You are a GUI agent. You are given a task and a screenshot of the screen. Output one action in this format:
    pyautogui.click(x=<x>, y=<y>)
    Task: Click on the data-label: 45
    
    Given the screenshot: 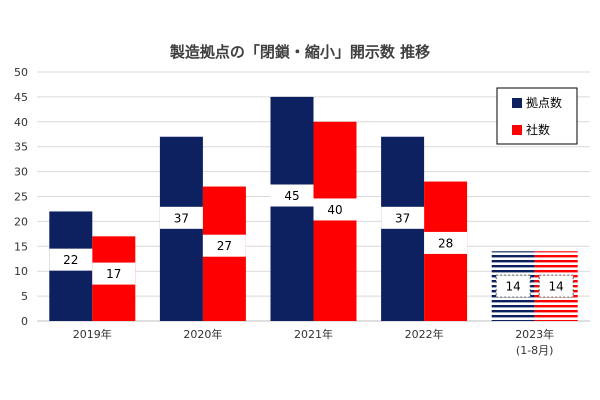 What is the action you would take?
    pyautogui.click(x=291, y=196)
    